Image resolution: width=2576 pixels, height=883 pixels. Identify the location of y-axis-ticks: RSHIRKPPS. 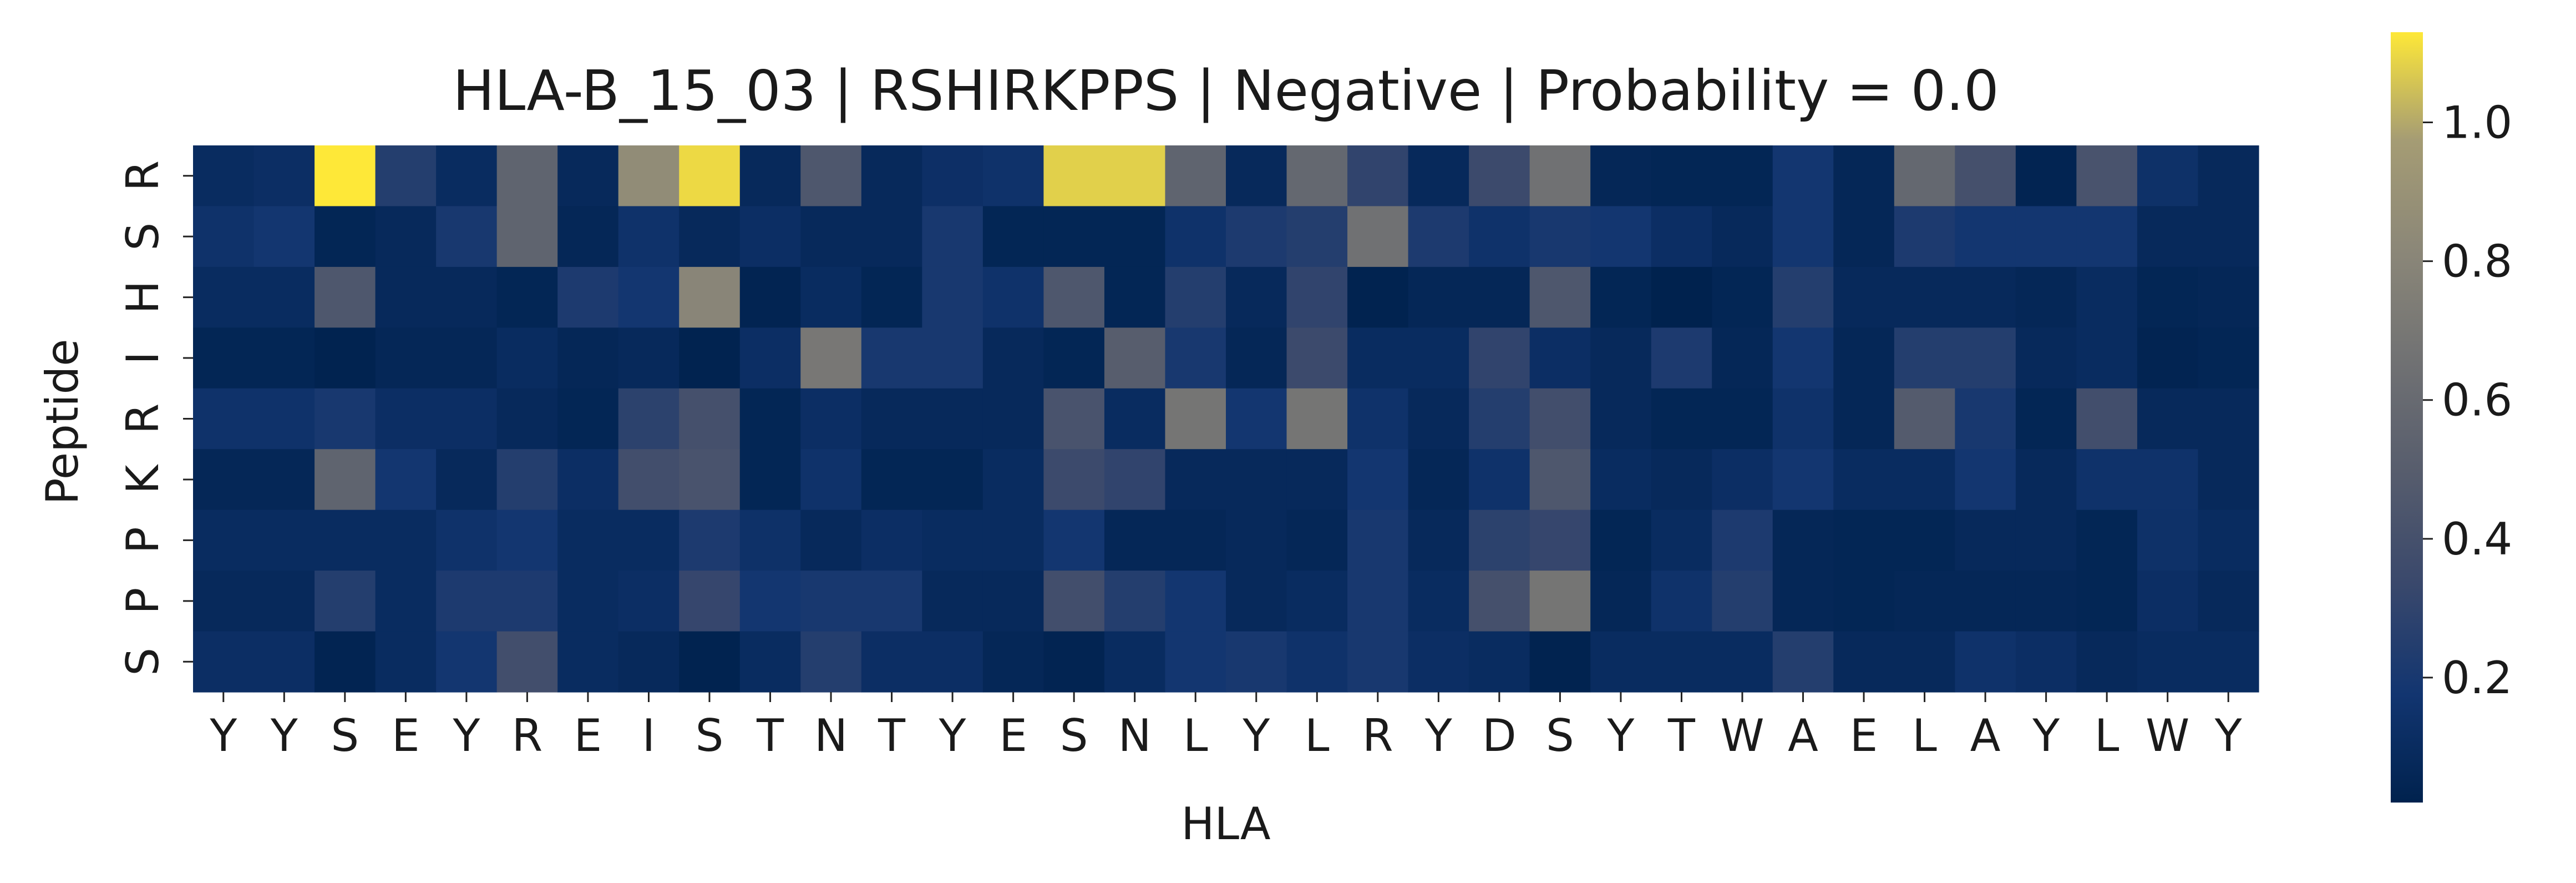
(155, 418).